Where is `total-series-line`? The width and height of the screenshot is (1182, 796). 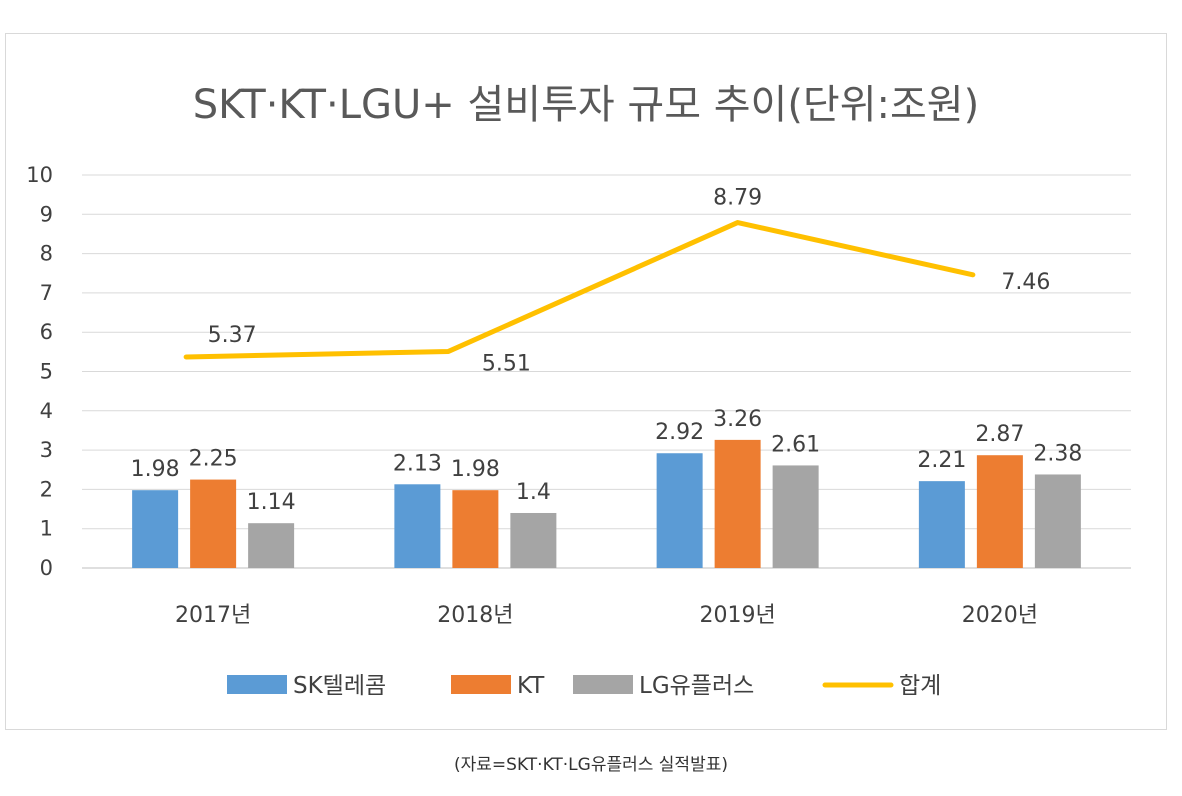 total-series-line is located at coordinates (579, 290).